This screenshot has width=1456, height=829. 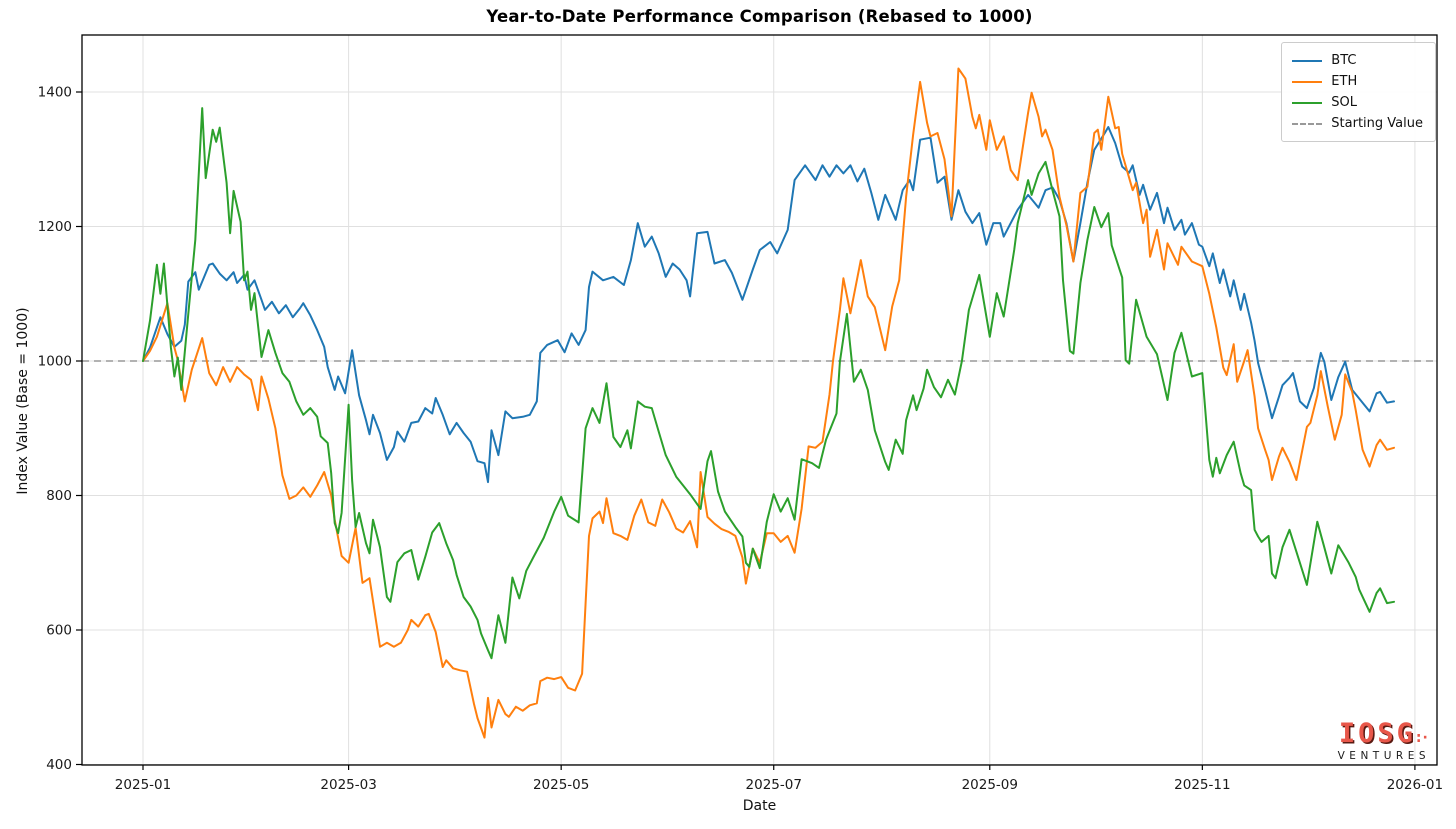 I want to click on x-tick-label: 2026-01, so click(x=1415, y=785).